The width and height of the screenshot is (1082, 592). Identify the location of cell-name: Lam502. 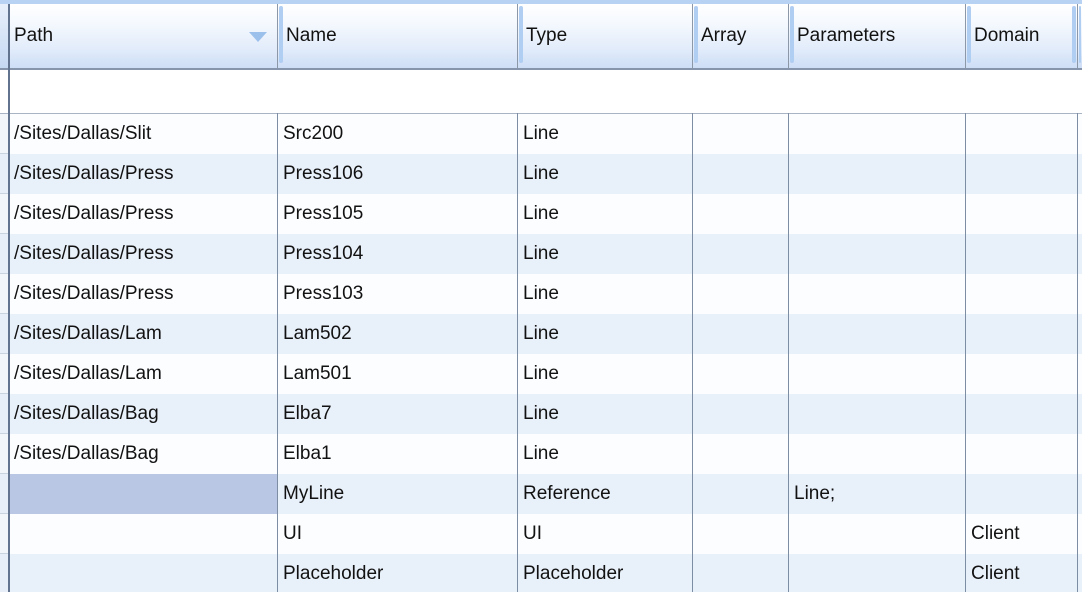
(317, 333).